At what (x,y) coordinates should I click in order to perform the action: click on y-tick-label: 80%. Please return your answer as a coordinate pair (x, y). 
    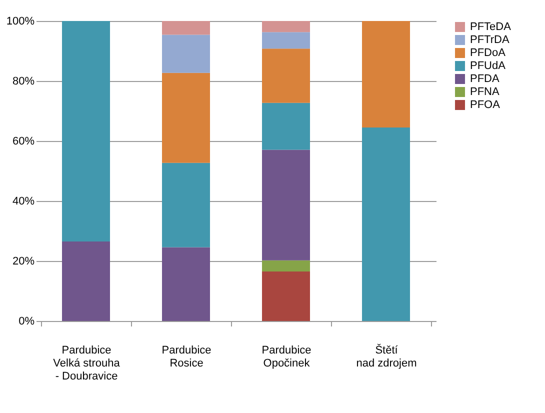
    Looking at the image, I should click on (23, 82).